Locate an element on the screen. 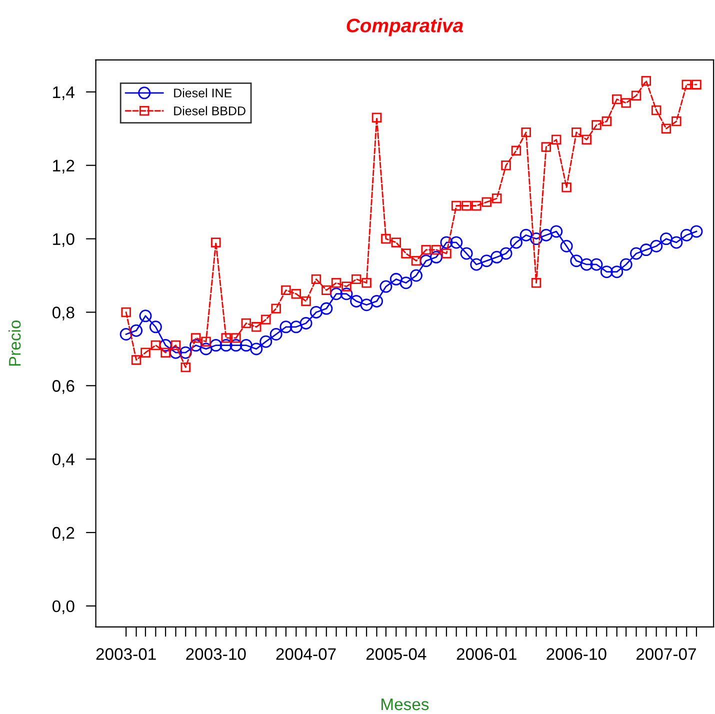 This screenshot has width=715, height=714. x-tick-label: 2004-07 is located at coordinates (306, 654).